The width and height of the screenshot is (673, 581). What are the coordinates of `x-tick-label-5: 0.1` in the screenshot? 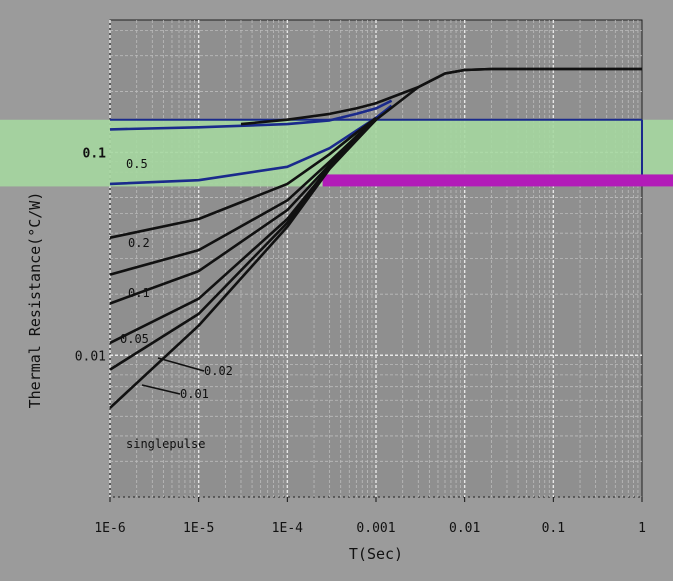 It's located at (553, 528).